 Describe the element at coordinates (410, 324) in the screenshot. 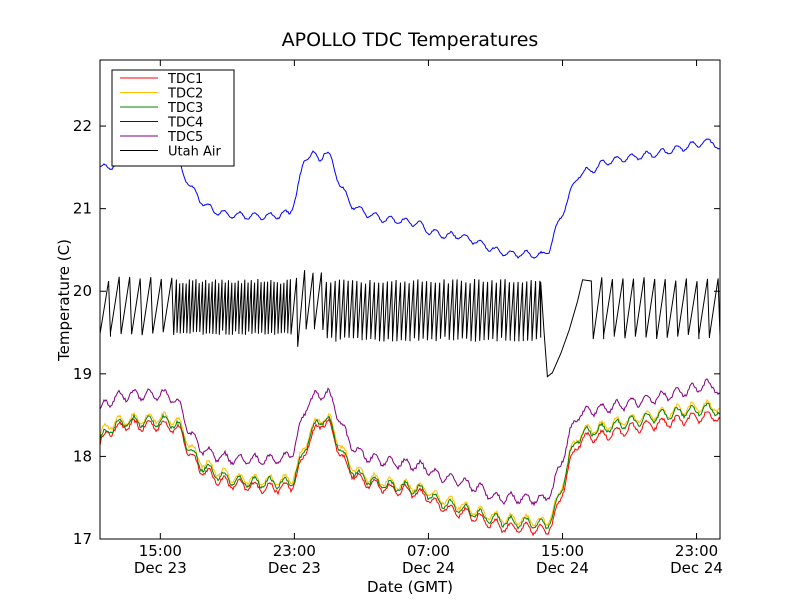

I see `series-line-utah-air` at that location.